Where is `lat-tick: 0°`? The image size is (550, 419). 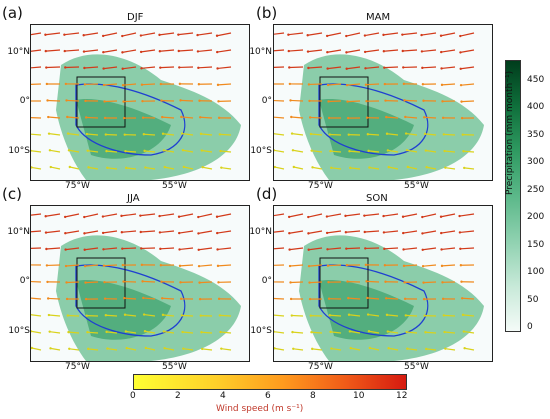 lat-tick: 0° is located at coordinates (24, 281).